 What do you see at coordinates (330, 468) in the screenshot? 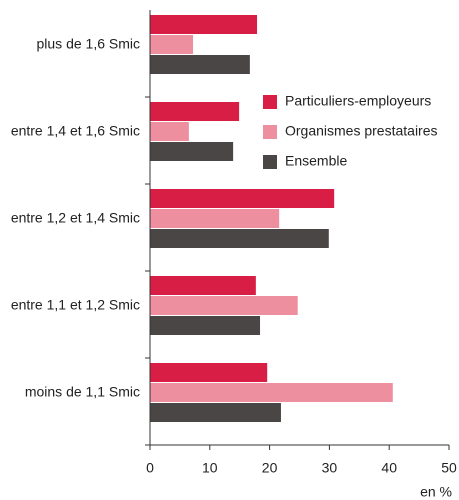
I see `x-tick-label: 30` at bounding box center [330, 468].